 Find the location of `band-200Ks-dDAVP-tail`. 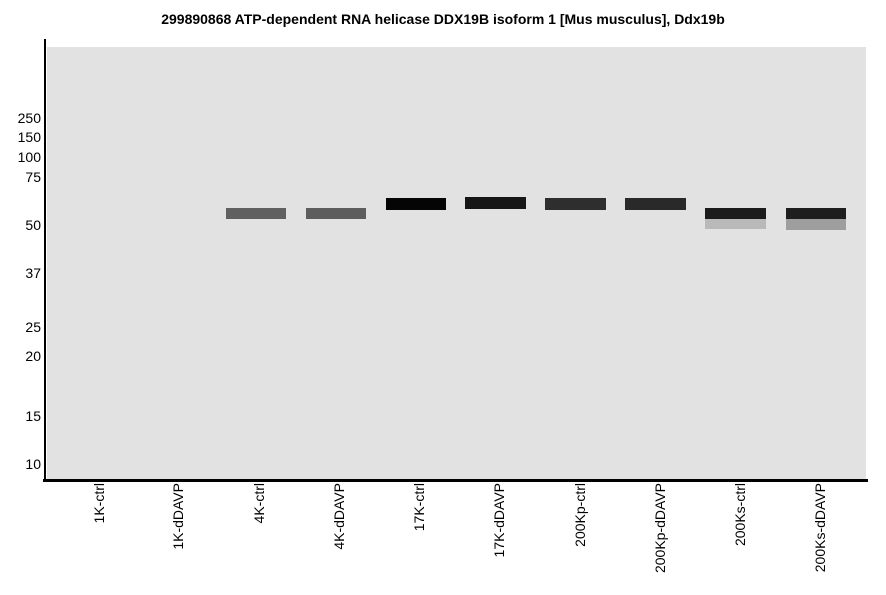

band-200Ks-dDAVP-tail is located at coordinates (816, 224).